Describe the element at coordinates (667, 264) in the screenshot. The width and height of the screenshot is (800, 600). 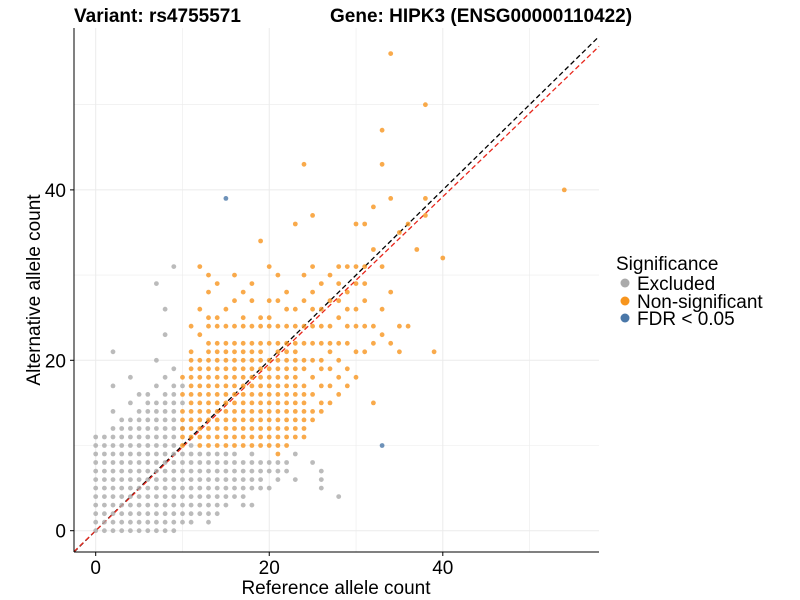
I see `legend-title: Significance` at that location.